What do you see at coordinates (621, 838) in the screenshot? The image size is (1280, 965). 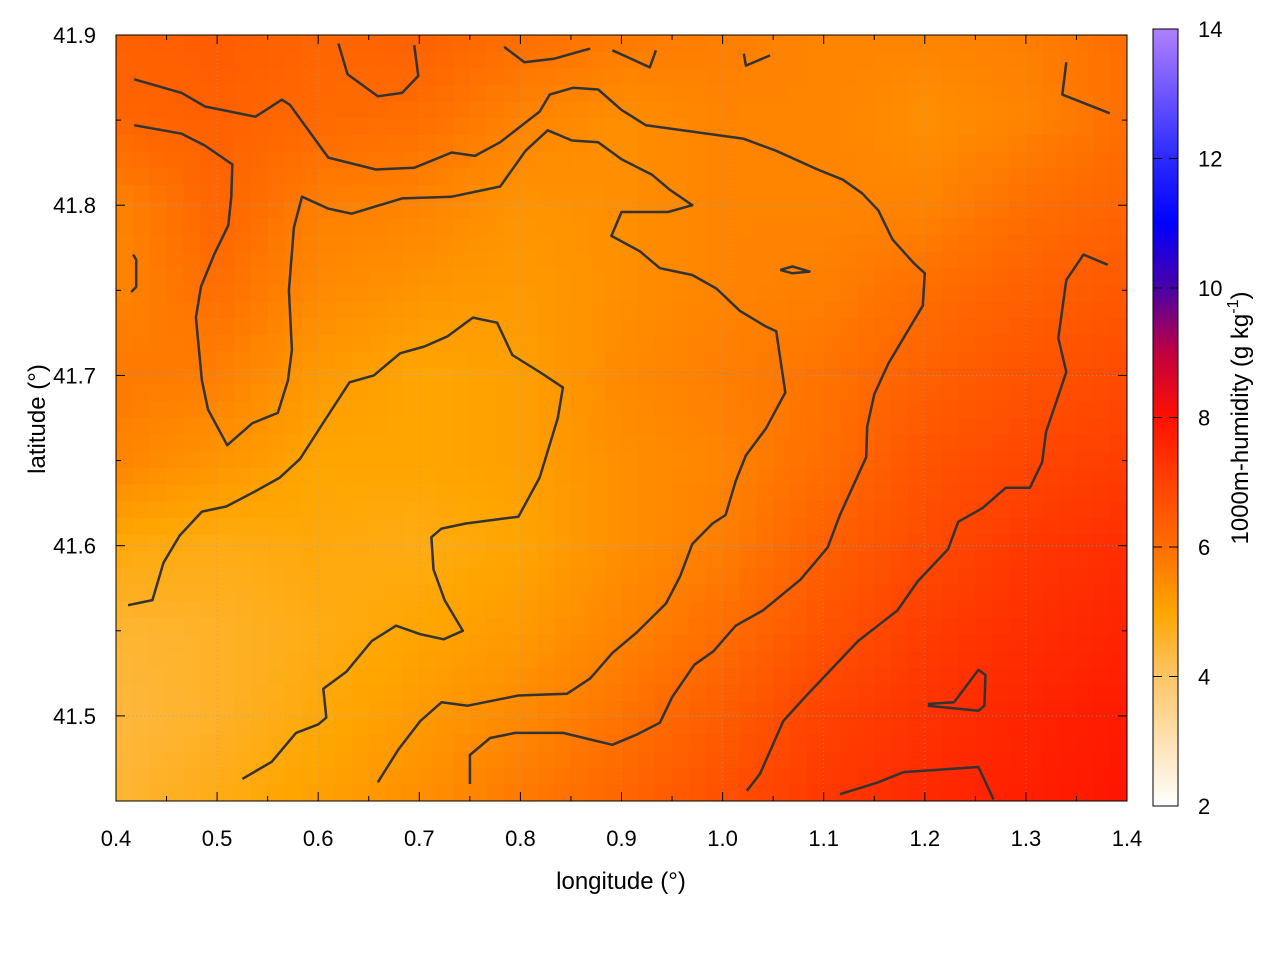 I see `x-tick-label: 0.9` at bounding box center [621, 838].